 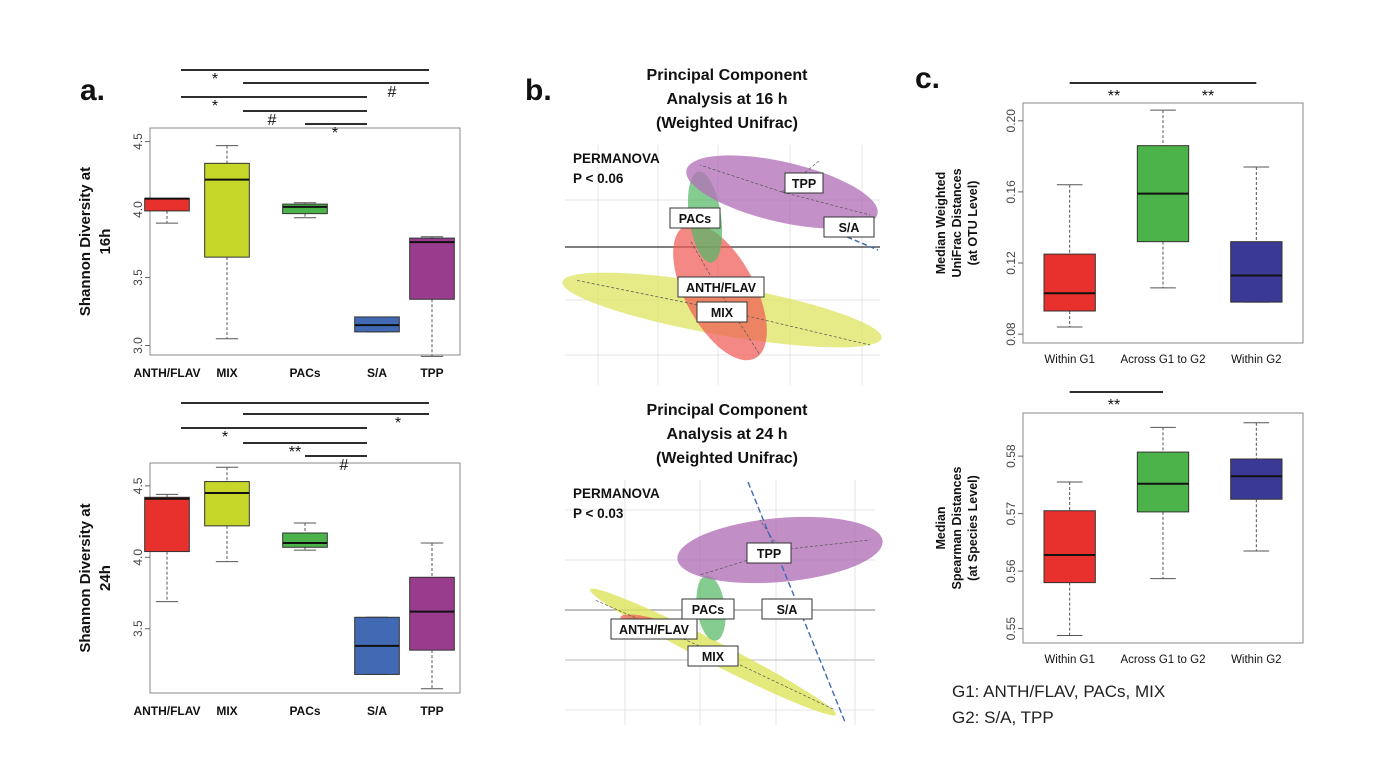 What do you see at coordinates (1011, 121) in the screenshot?
I see `y-tick-label: 0.20` at bounding box center [1011, 121].